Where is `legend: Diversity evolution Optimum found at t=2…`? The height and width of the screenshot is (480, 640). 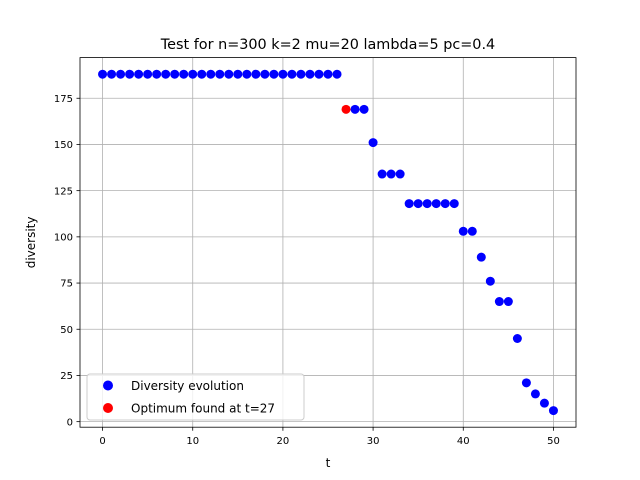
legend: Diversity evolution Optimum found at t=2… is located at coordinates (195, 397).